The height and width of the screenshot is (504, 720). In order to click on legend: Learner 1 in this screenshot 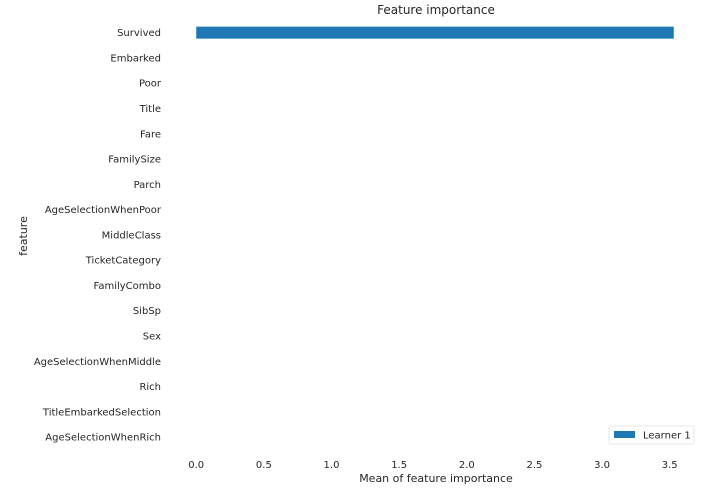, I will do `click(651, 435)`.